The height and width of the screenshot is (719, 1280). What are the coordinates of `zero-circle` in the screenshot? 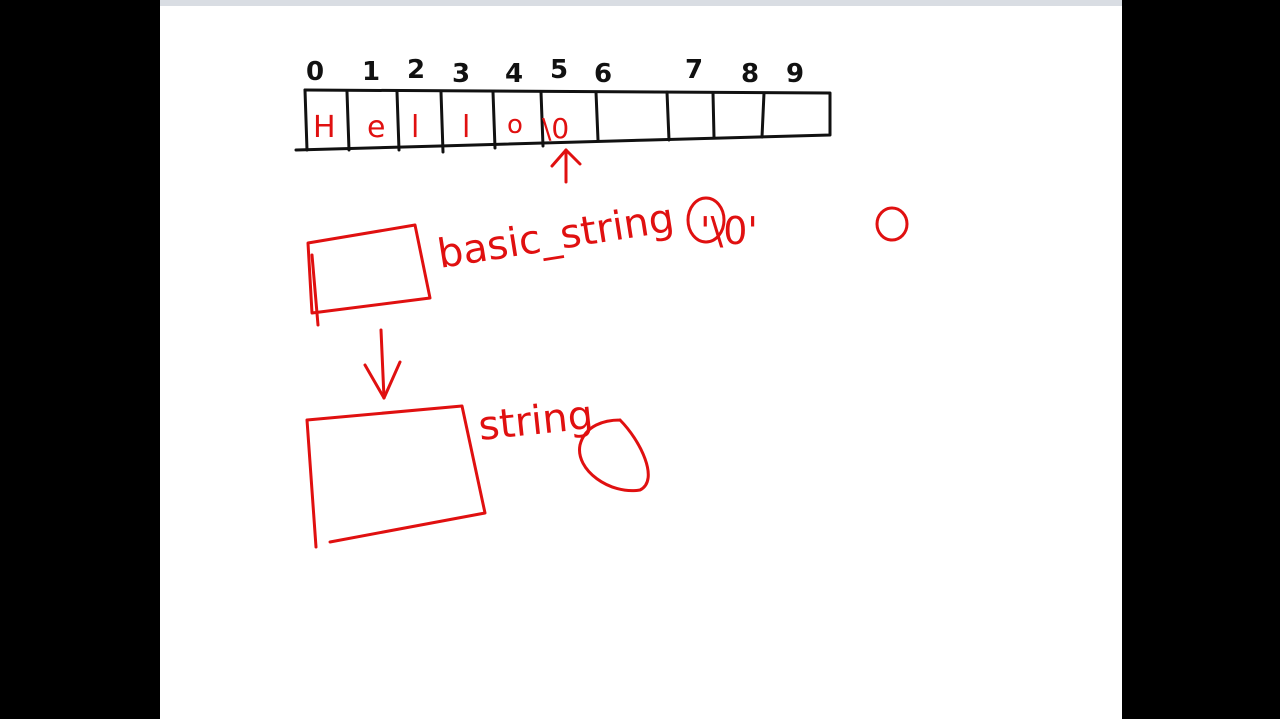 It's located at (892, 224).